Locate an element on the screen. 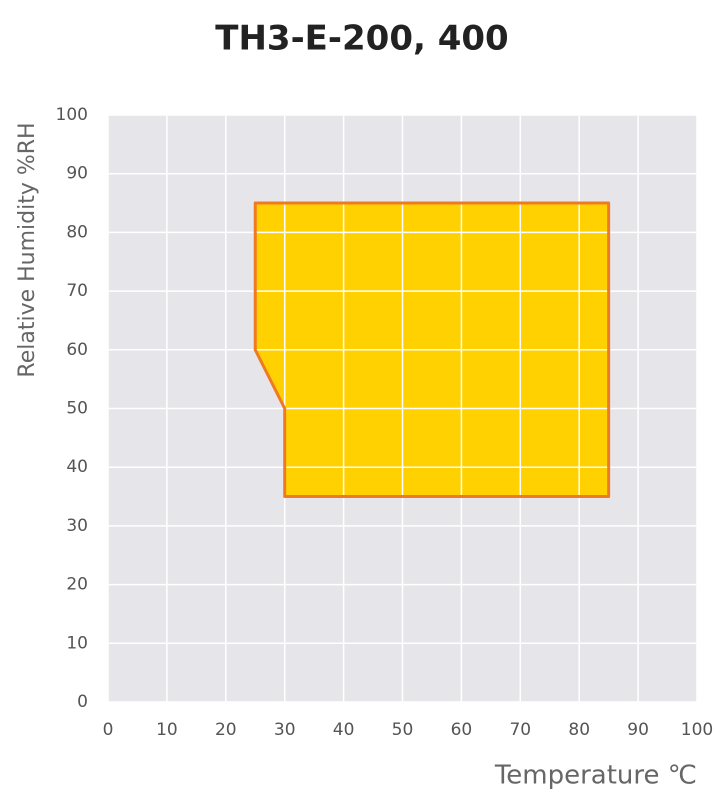 The width and height of the screenshot is (724, 800). x-tick-label: 30 is located at coordinates (285, 730).